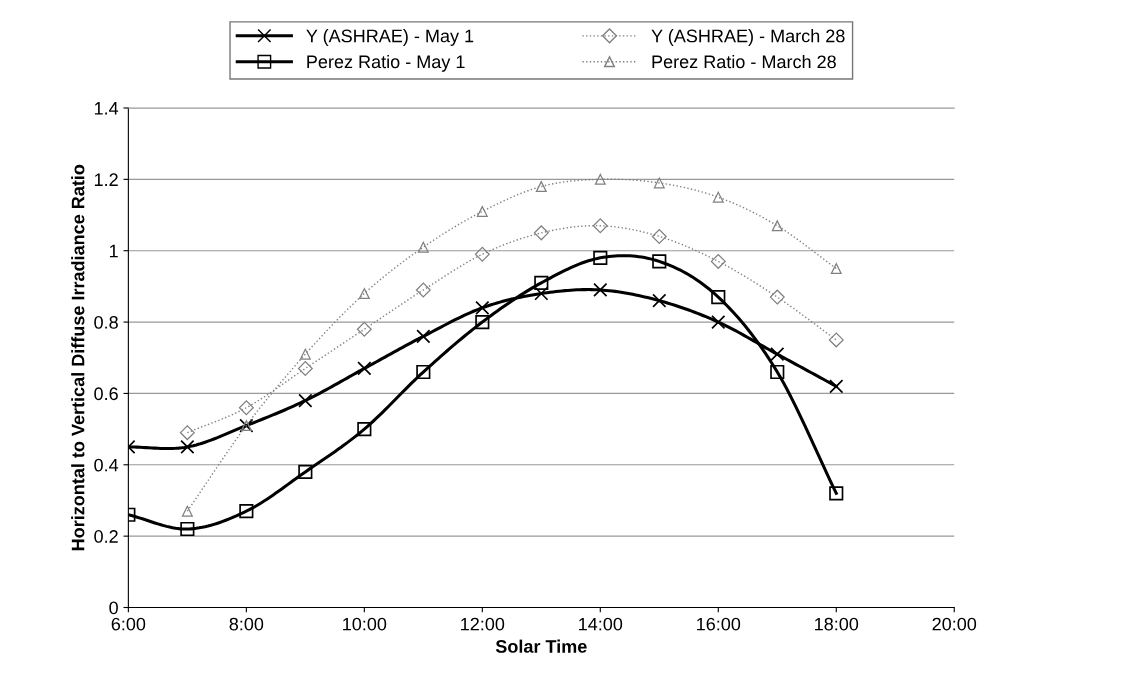 This screenshot has width=1136, height=675. Describe the element at coordinates (390, 37) in the screenshot. I see `legend-label: Y (ASHRAE) - May 1` at that location.